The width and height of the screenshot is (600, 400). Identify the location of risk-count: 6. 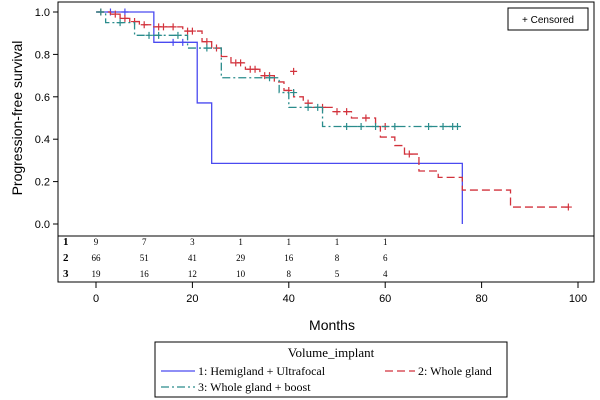
(385, 258).